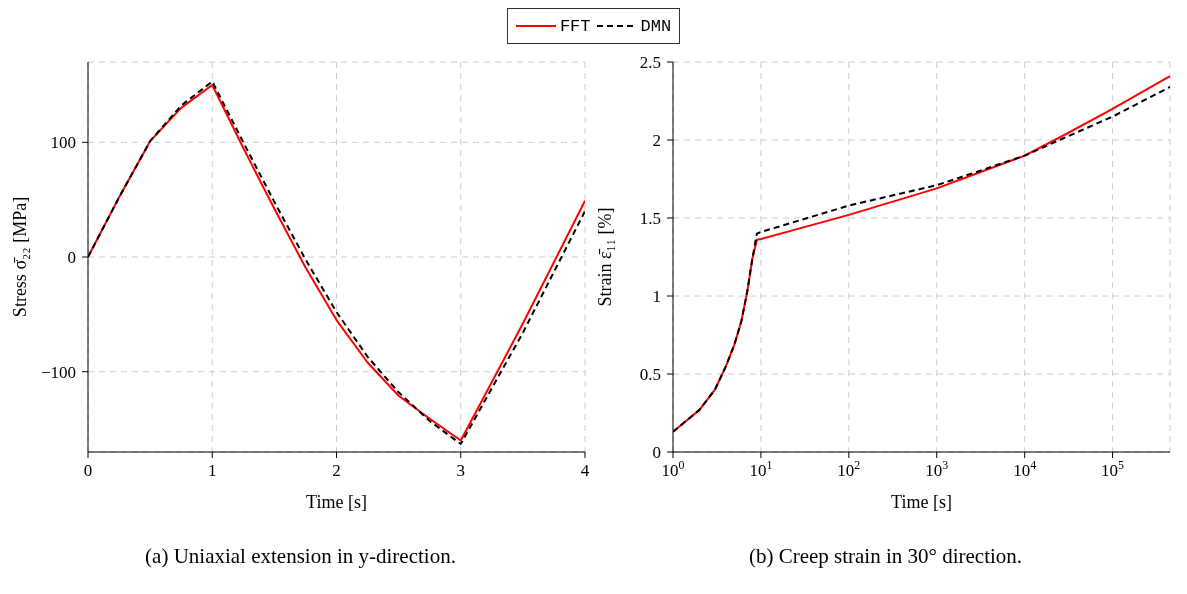  I want to click on y-tick-label: 1.5, so click(650, 218).